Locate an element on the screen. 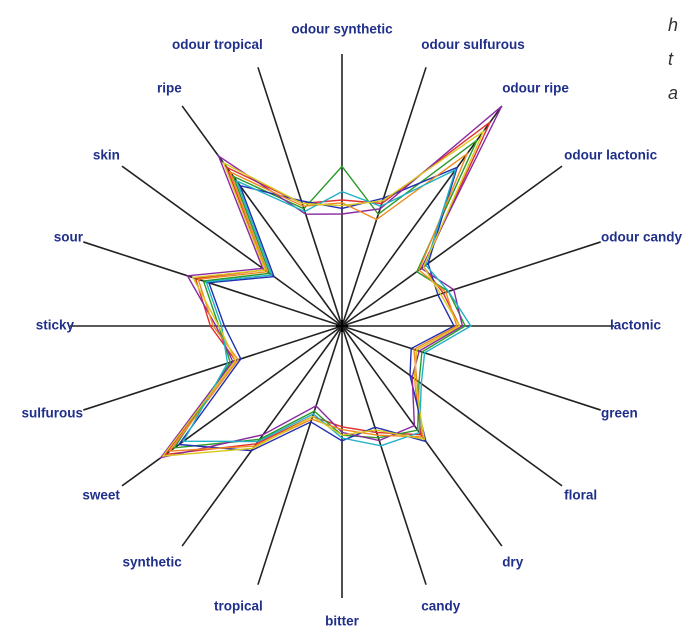 The width and height of the screenshot is (691, 633). axis-label: sticky is located at coordinates (55, 325).